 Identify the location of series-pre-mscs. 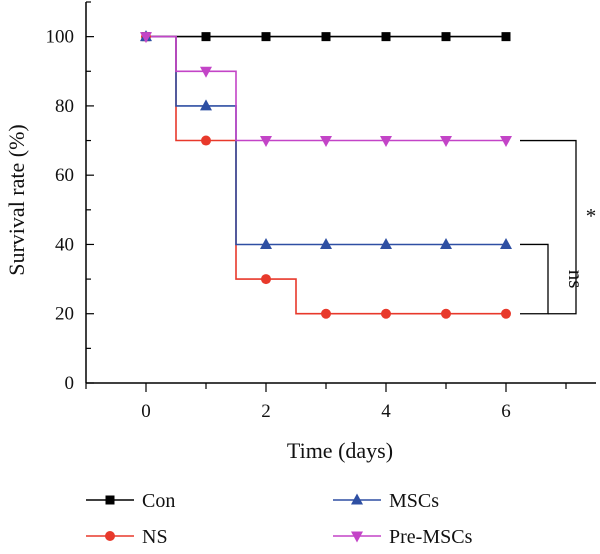
(326, 88).